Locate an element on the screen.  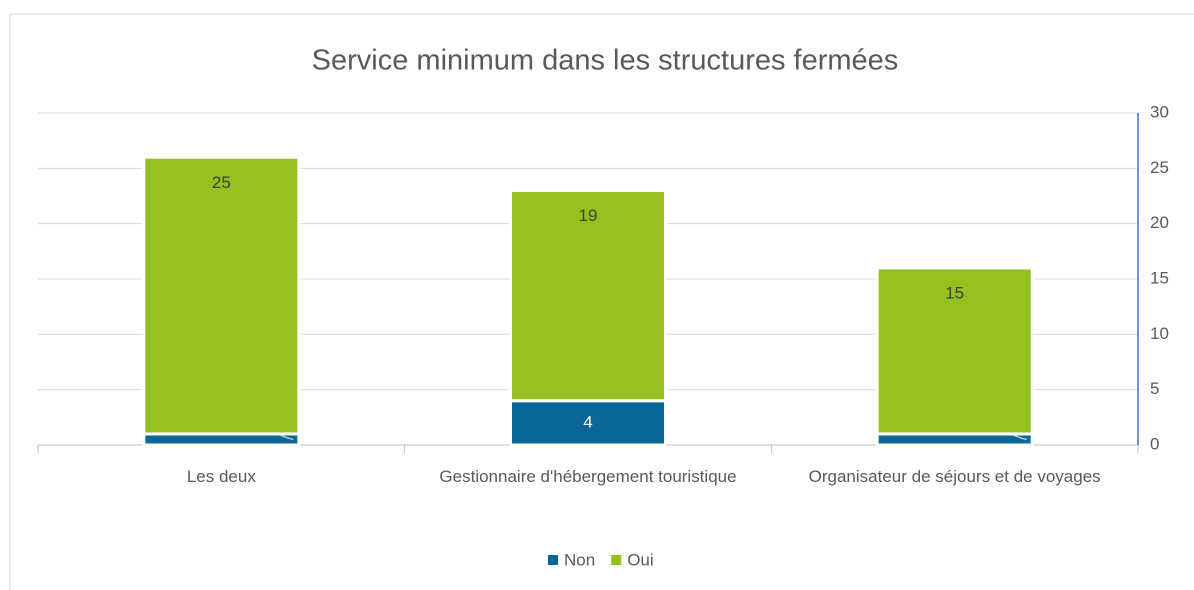
data-label: 4 is located at coordinates (587, 421).